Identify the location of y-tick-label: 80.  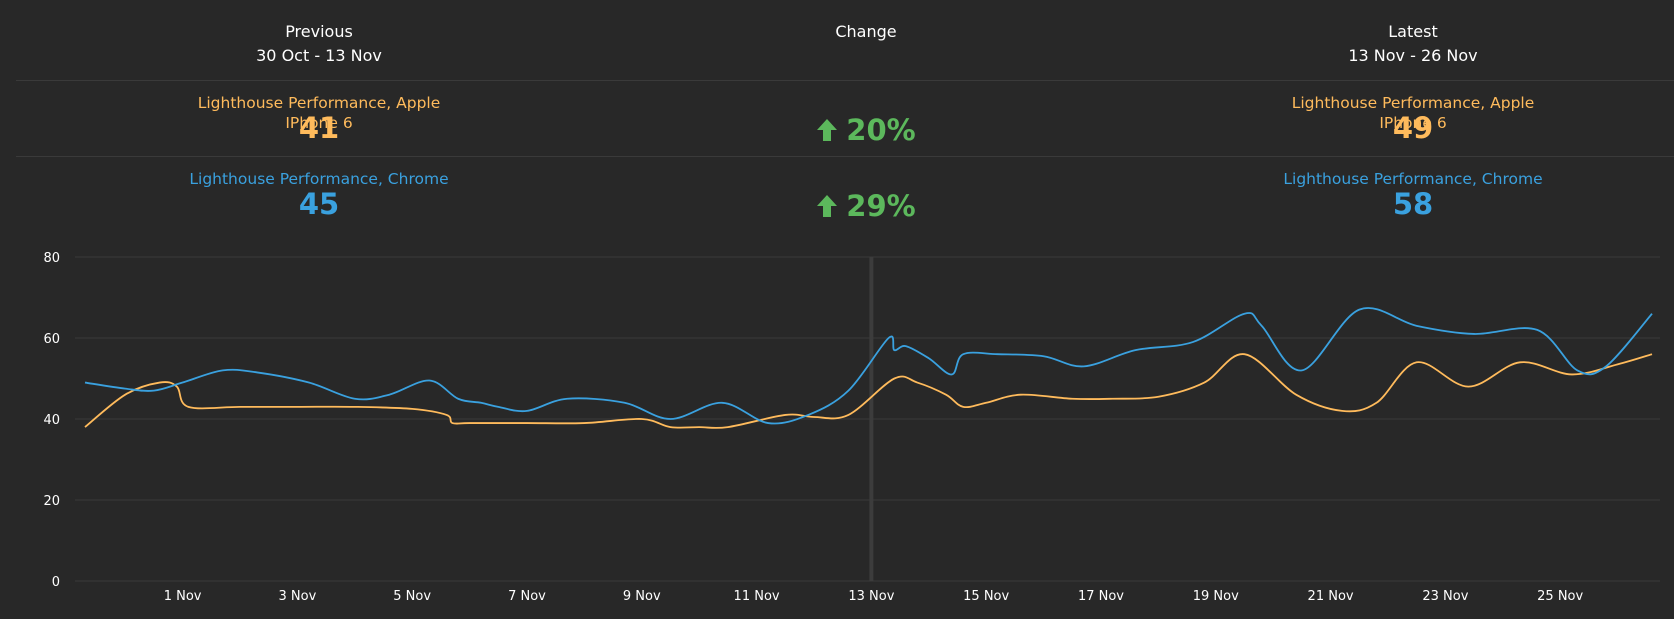
(51, 258).